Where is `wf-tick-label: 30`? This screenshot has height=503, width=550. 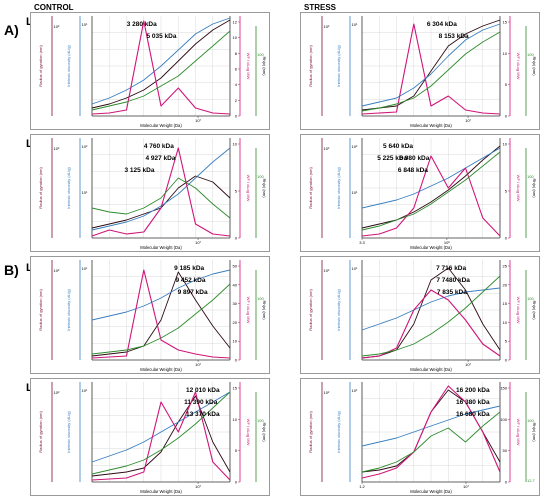 wf-tick-label: 30 is located at coordinates (235, 303).